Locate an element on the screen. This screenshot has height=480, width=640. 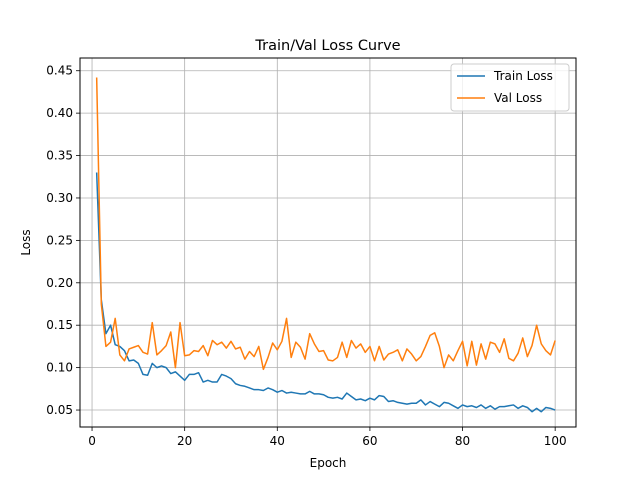
x-tick-label: 0 is located at coordinates (92, 441).